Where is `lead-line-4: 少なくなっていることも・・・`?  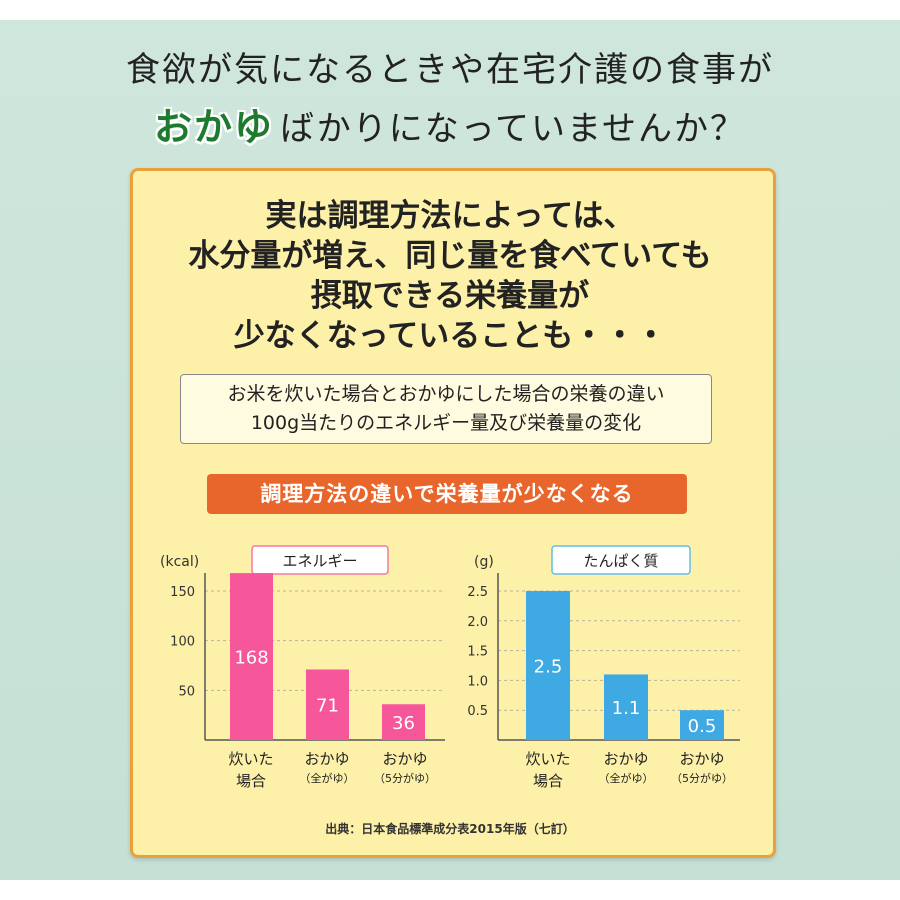
lead-line-4: 少なくなっていることも・・・ is located at coordinates (450, 336).